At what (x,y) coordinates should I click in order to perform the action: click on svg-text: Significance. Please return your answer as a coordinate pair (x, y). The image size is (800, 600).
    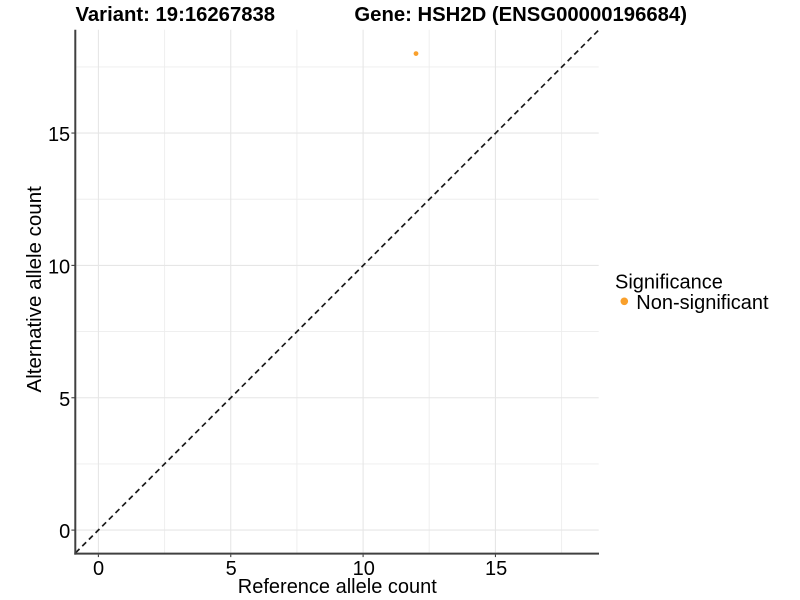
    Looking at the image, I should click on (669, 282).